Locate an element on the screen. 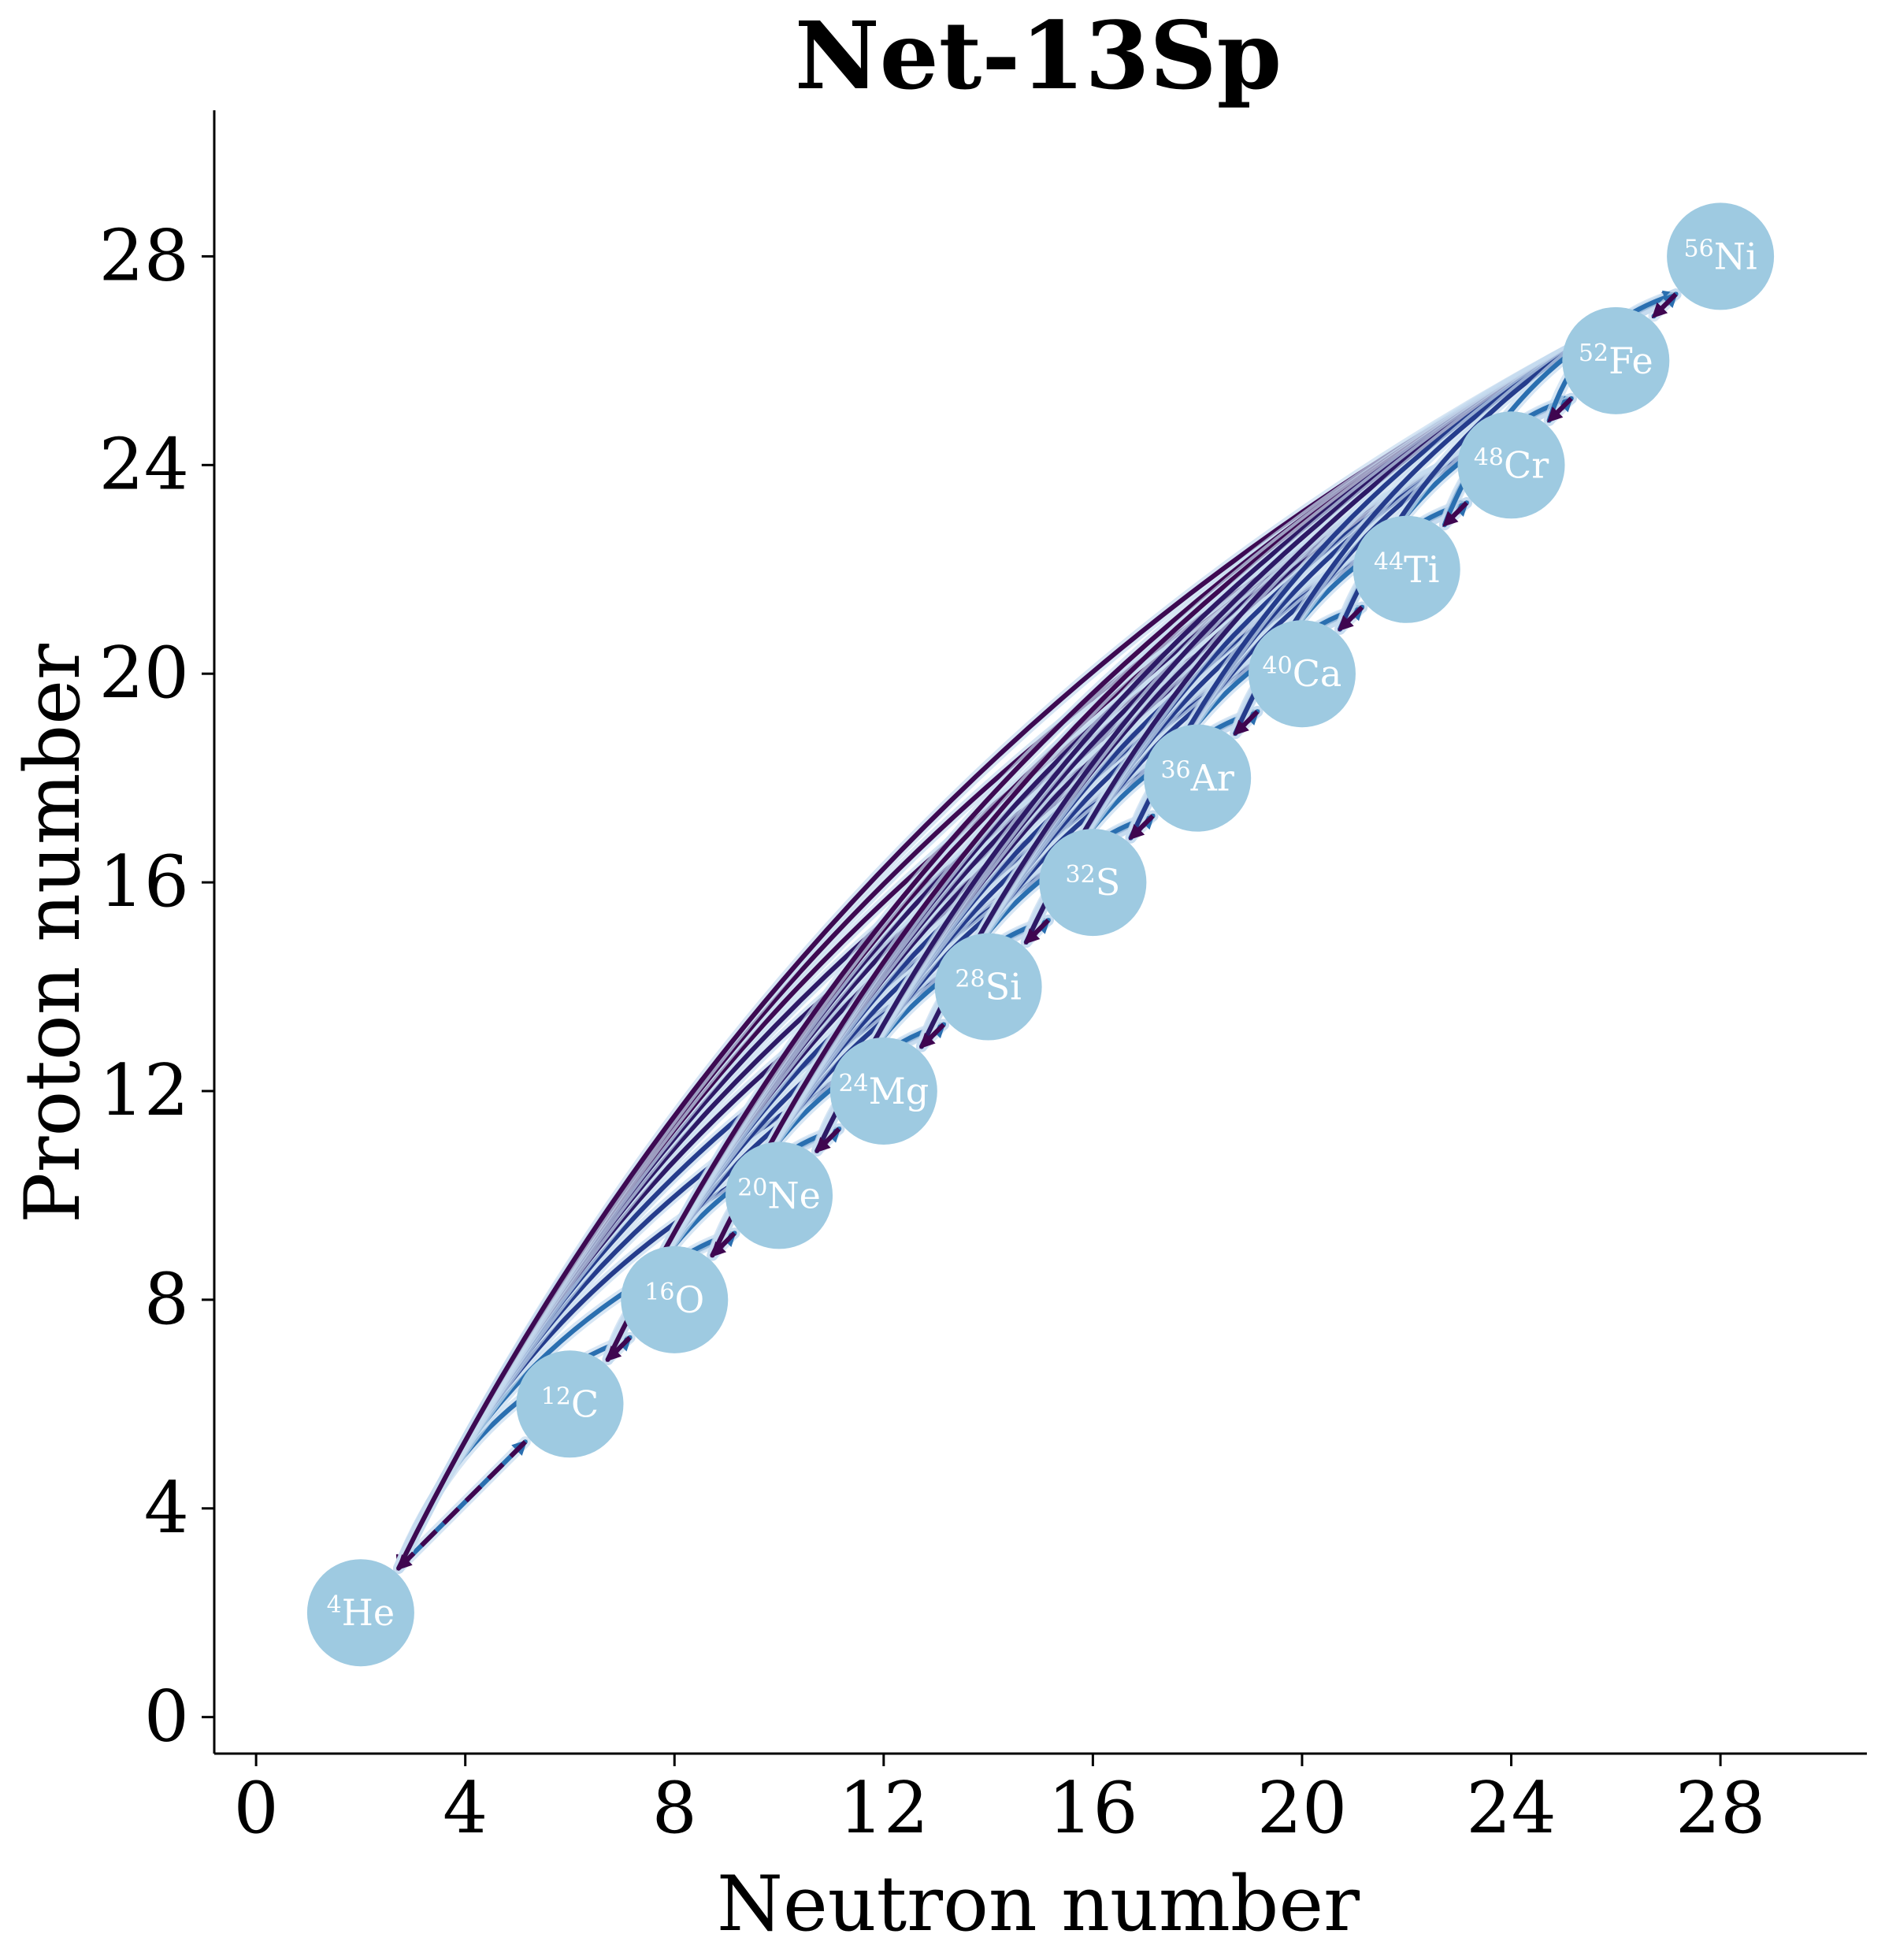  x-tick-label: 28 is located at coordinates (1720, 1808).